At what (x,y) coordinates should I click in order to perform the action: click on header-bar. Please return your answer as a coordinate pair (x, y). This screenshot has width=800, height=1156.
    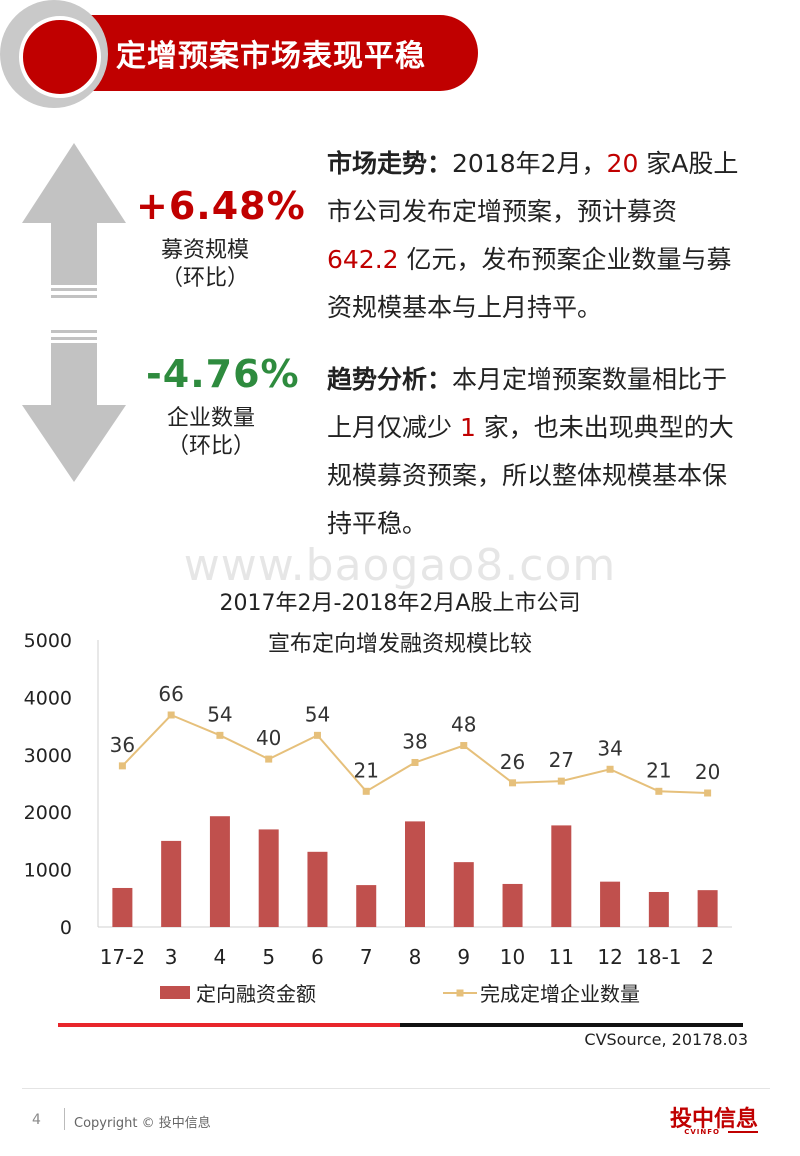
    Looking at the image, I should click on (269, 53).